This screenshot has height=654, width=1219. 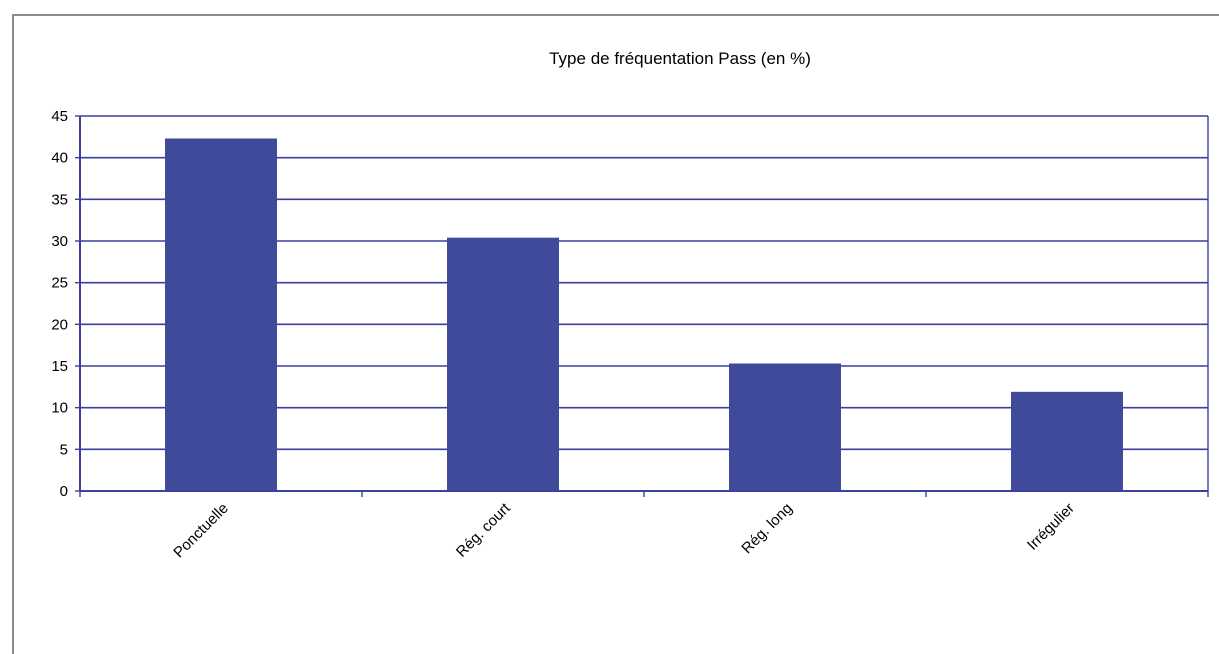 What do you see at coordinates (64, 449) in the screenshot?
I see `y-tick-label-5: 5` at bounding box center [64, 449].